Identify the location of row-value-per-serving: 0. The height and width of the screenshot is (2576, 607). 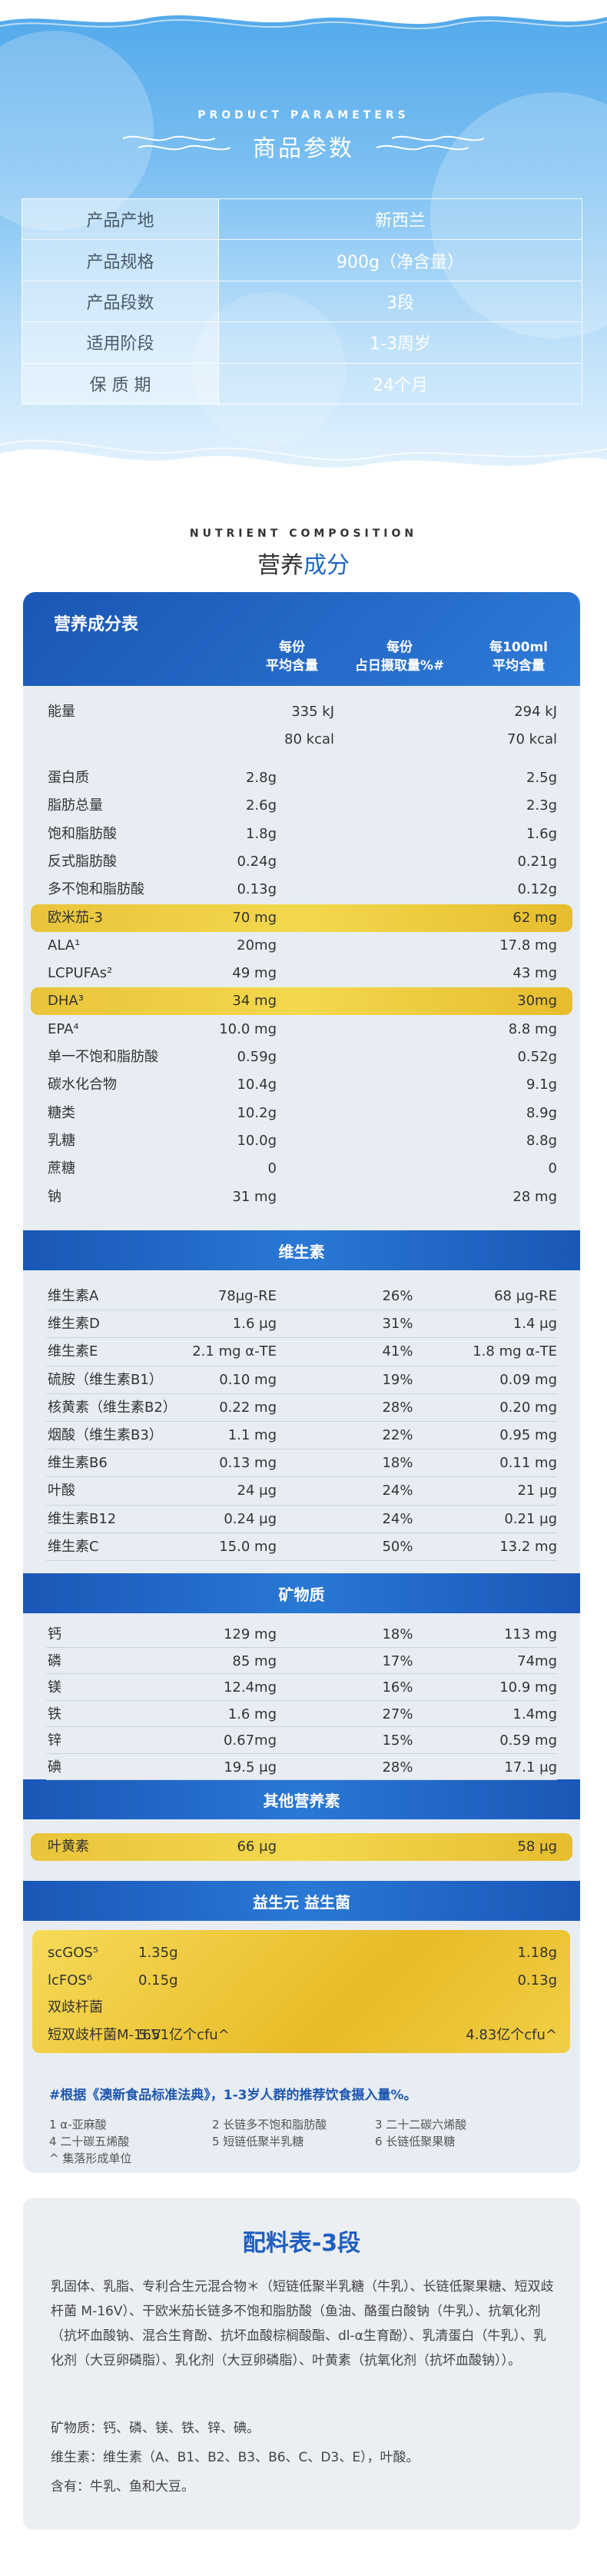
(272, 1168).